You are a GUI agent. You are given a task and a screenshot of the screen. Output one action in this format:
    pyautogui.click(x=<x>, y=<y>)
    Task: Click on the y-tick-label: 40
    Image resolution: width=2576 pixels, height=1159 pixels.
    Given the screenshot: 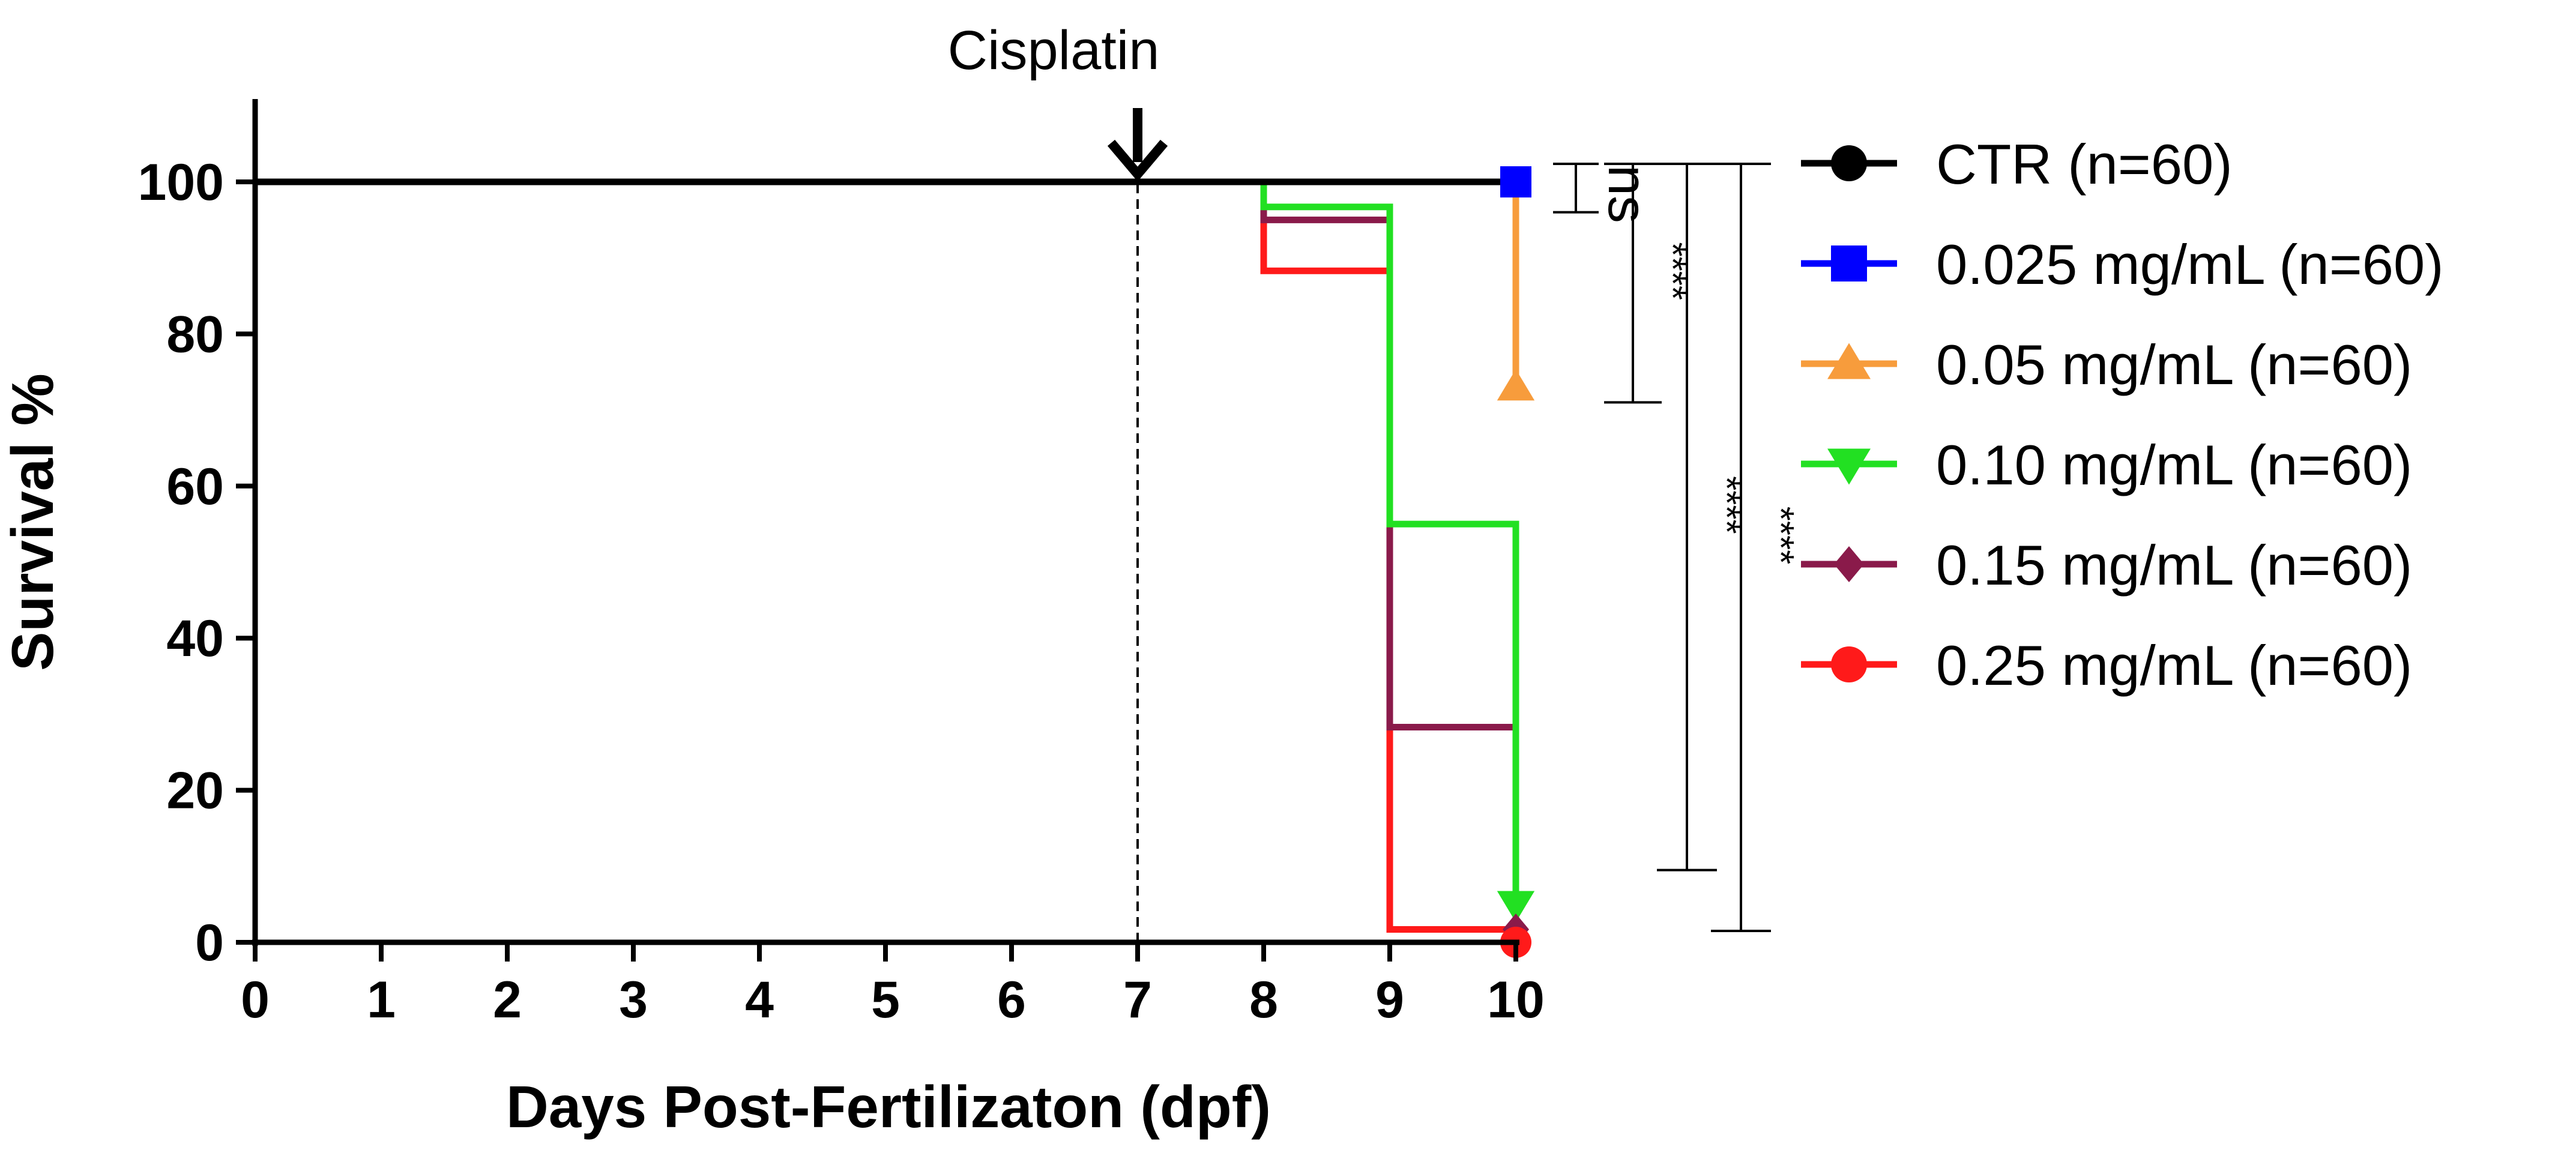 What is the action you would take?
    pyautogui.click(x=195, y=638)
    